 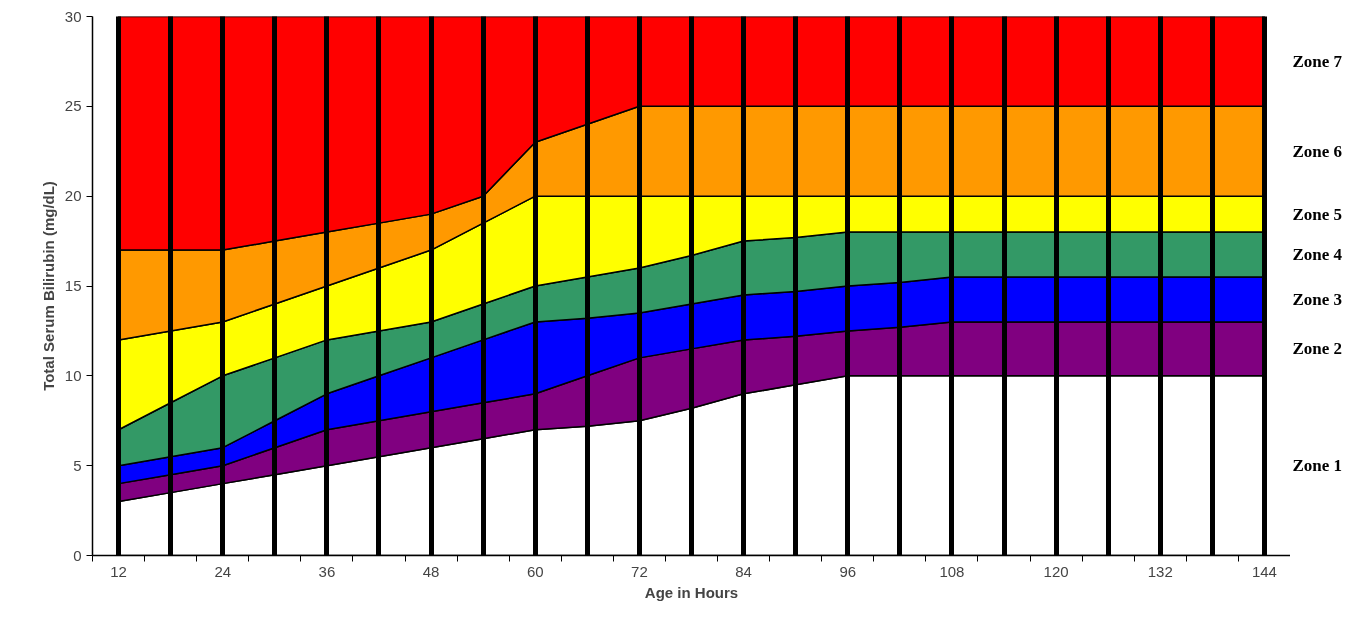 What do you see at coordinates (535, 571) in the screenshot?
I see `x-tick-label: 60` at bounding box center [535, 571].